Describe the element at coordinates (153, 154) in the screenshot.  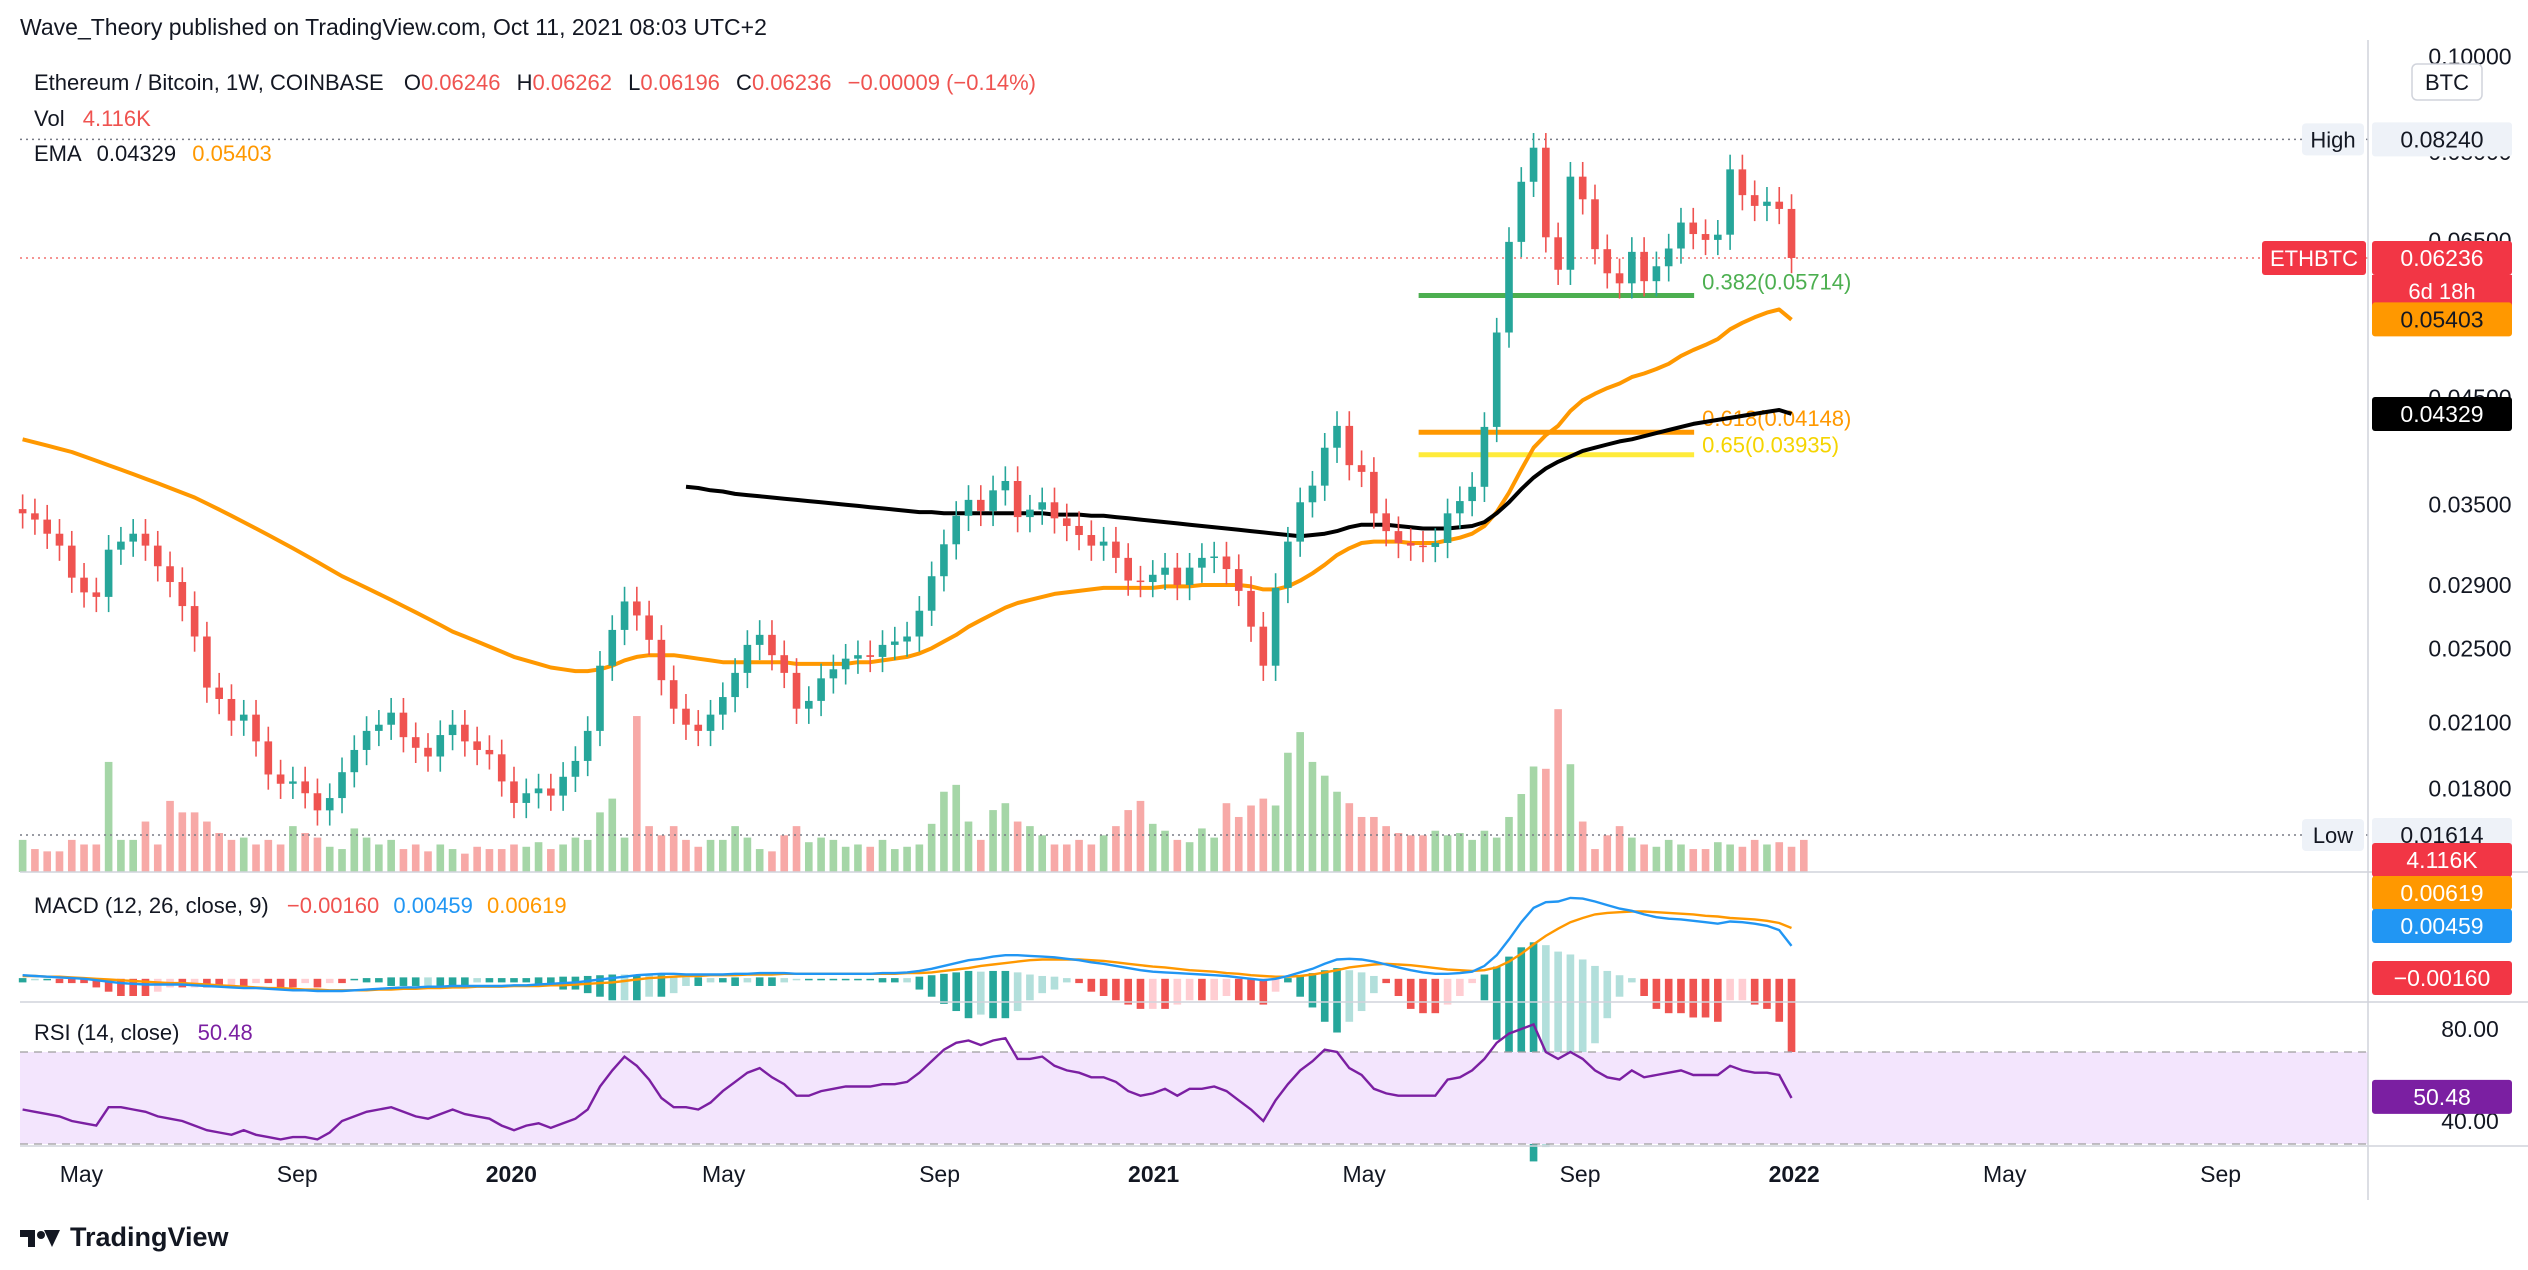
I see `ema-legend: EMA 0.04329 0.05403` at that location.